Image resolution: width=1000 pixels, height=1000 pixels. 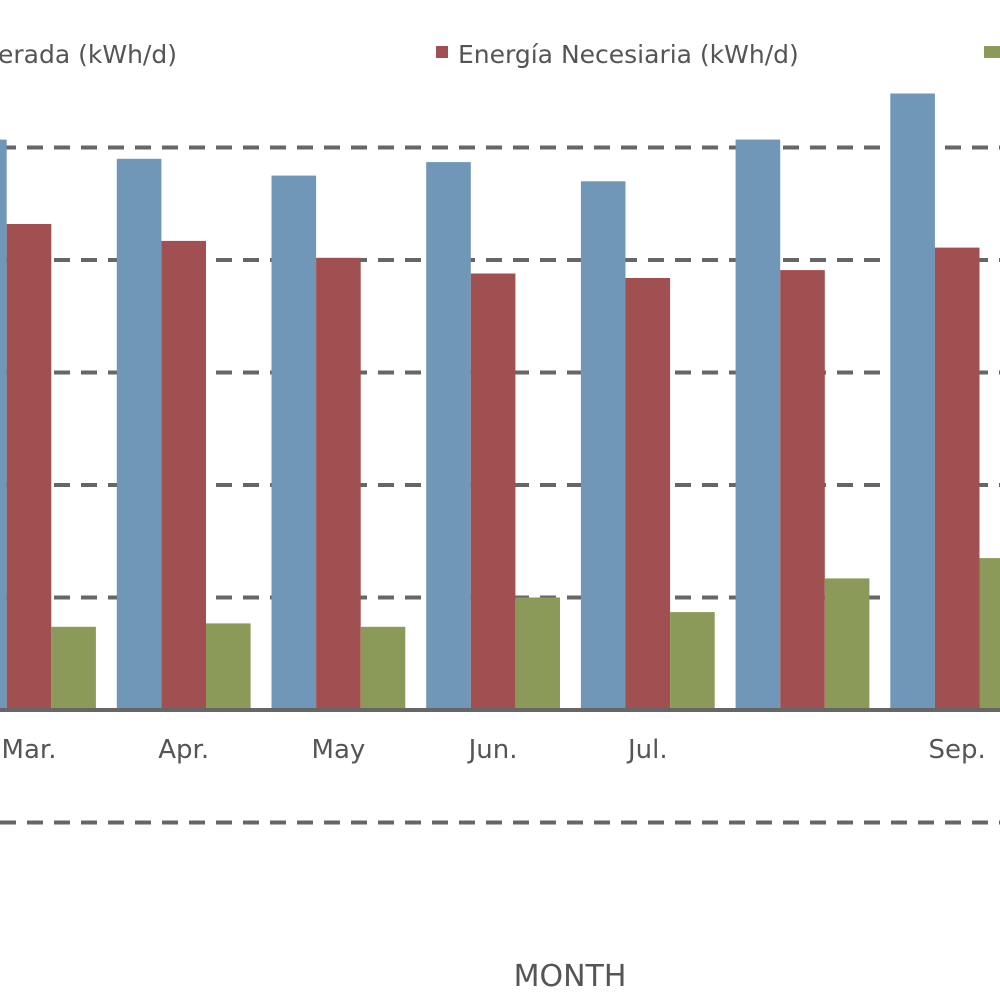 I want to click on legend-label-series-1: Energía Necesiaria (kWh/d), so click(x=628, y=54).